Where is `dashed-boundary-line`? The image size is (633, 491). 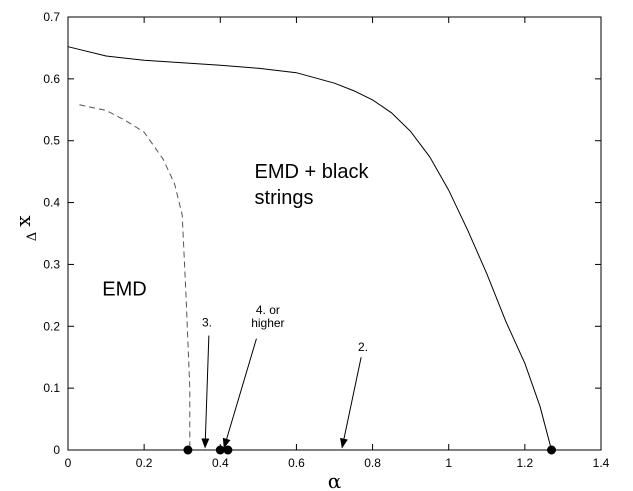 dashed-boundary-line is located at coordinates (135, 277).